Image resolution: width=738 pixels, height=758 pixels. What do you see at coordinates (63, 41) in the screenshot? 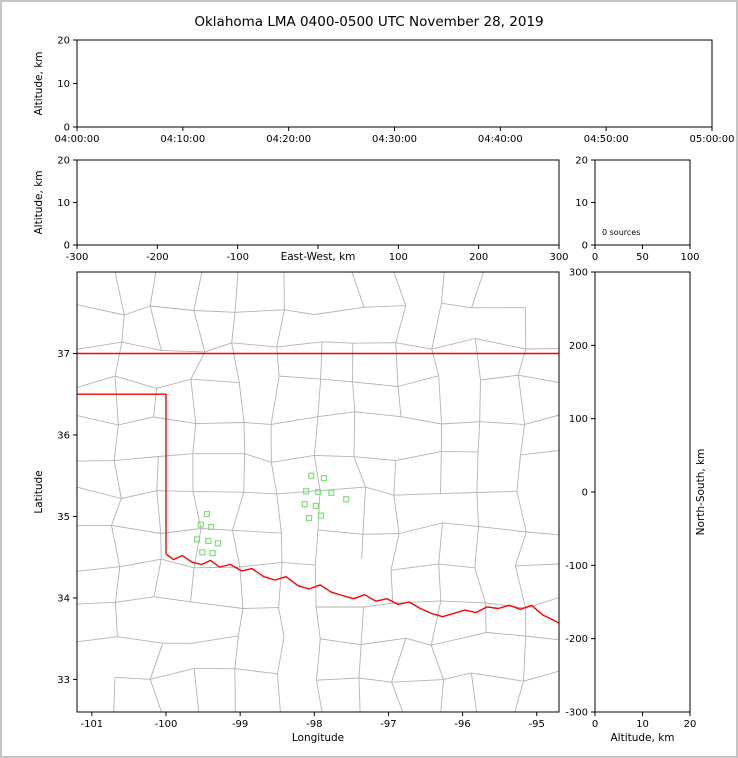
I see `tick-label: 20` at bounding box center [63, 41].